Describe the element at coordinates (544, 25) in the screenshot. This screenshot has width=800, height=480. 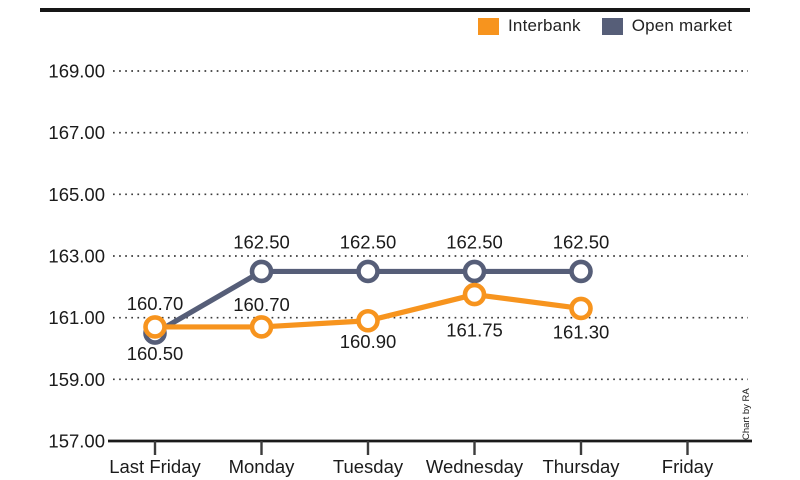
I see `legend-label-interbank: Interbank` at that location.